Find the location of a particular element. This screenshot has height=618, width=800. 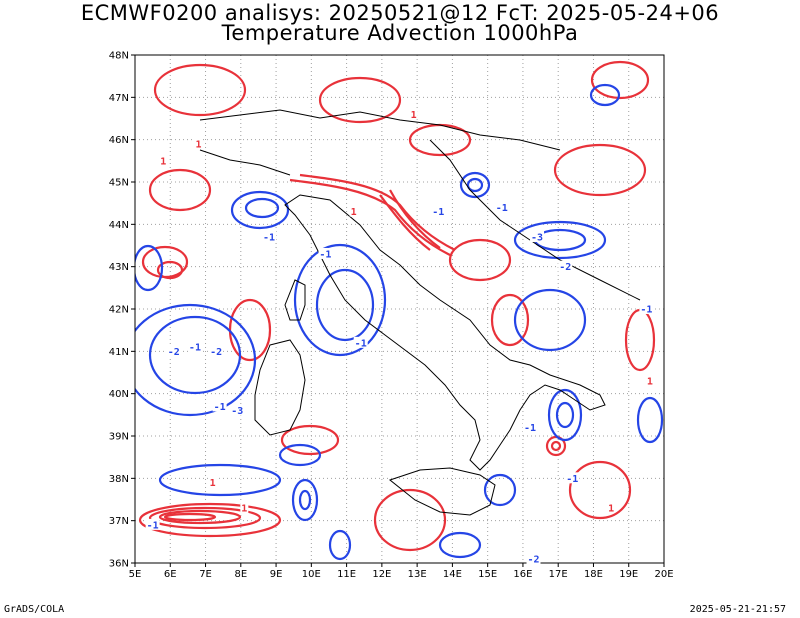

lon-tick-label: 11E is located at coordinates (346, 574).